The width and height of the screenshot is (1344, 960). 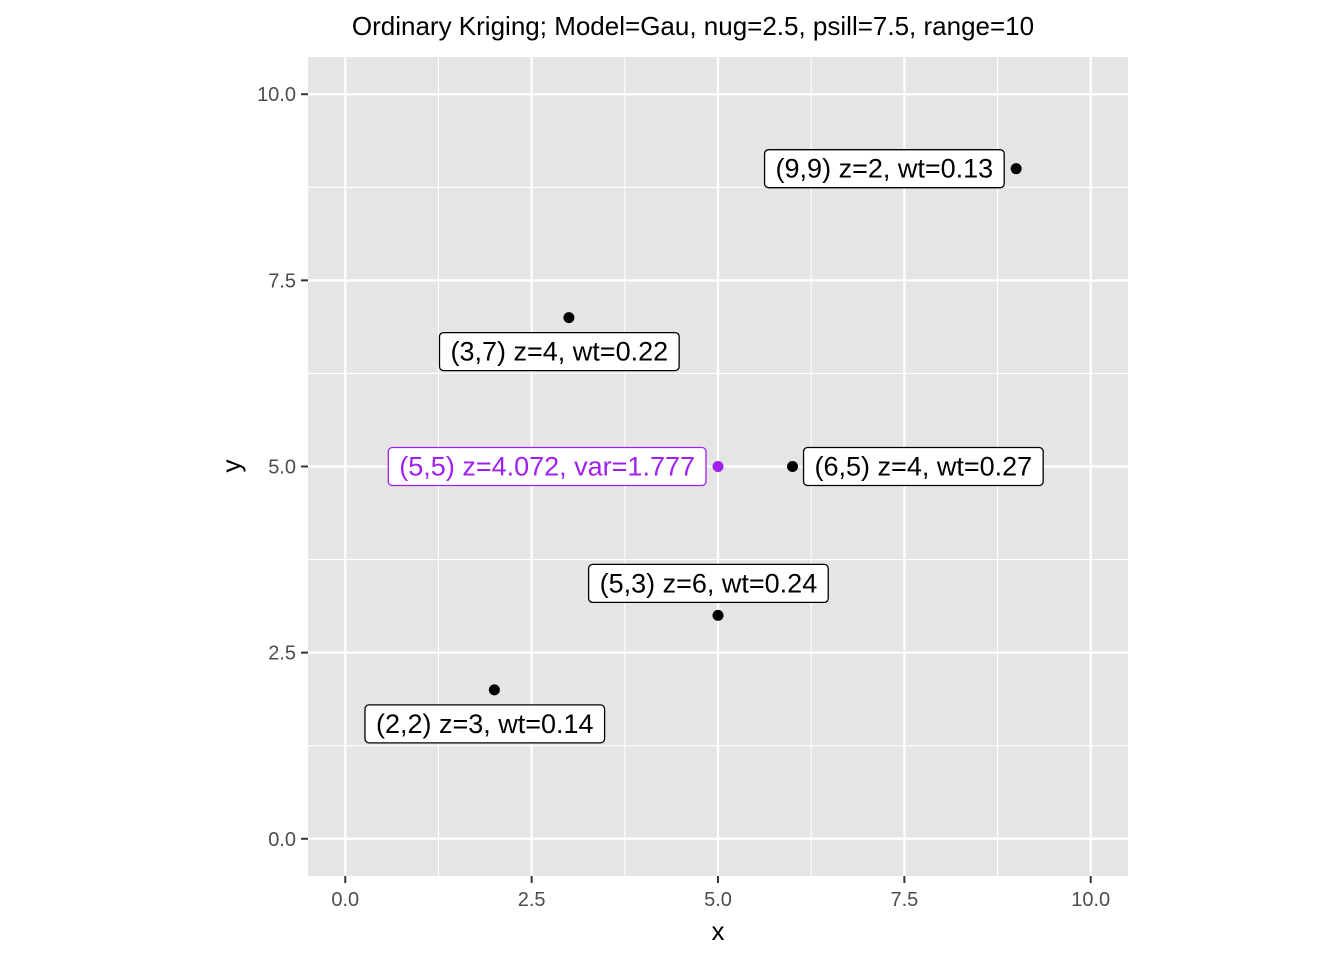 I want to click on x-tick-label: 2.5, so click(x=532, y=900).